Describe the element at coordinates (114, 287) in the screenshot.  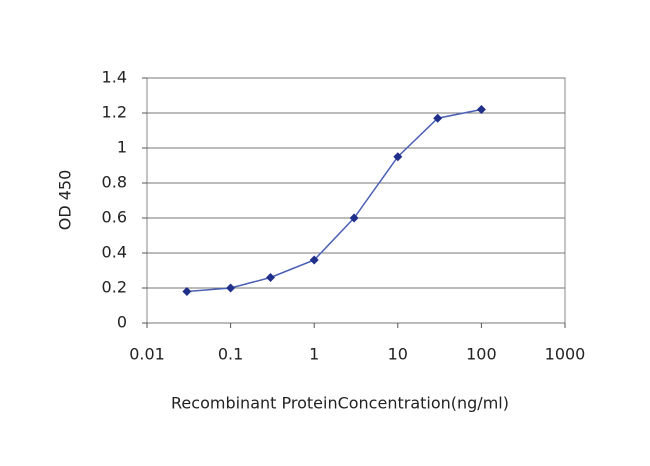
I see `y-tick-label: 0.2` at that location.